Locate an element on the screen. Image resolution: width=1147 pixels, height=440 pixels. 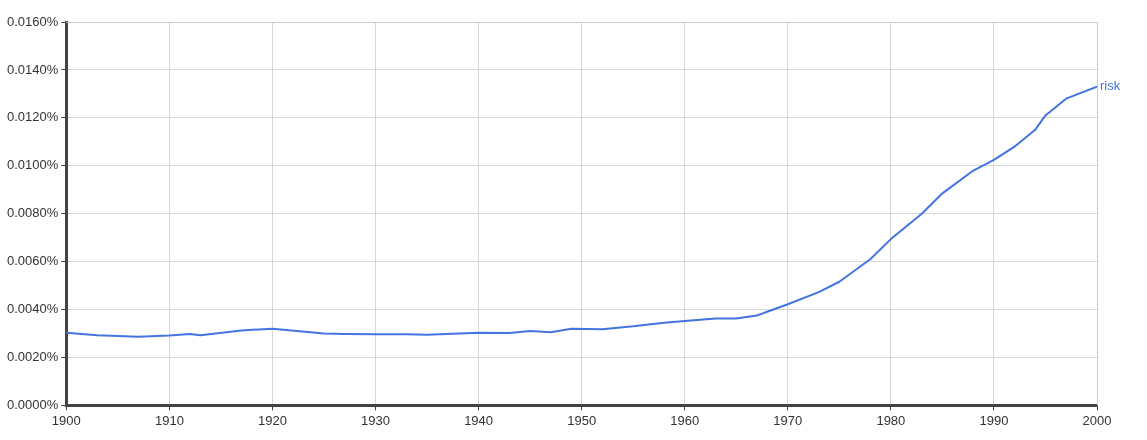
x-tick-label: 1980 is located at coordinates (891, 420).